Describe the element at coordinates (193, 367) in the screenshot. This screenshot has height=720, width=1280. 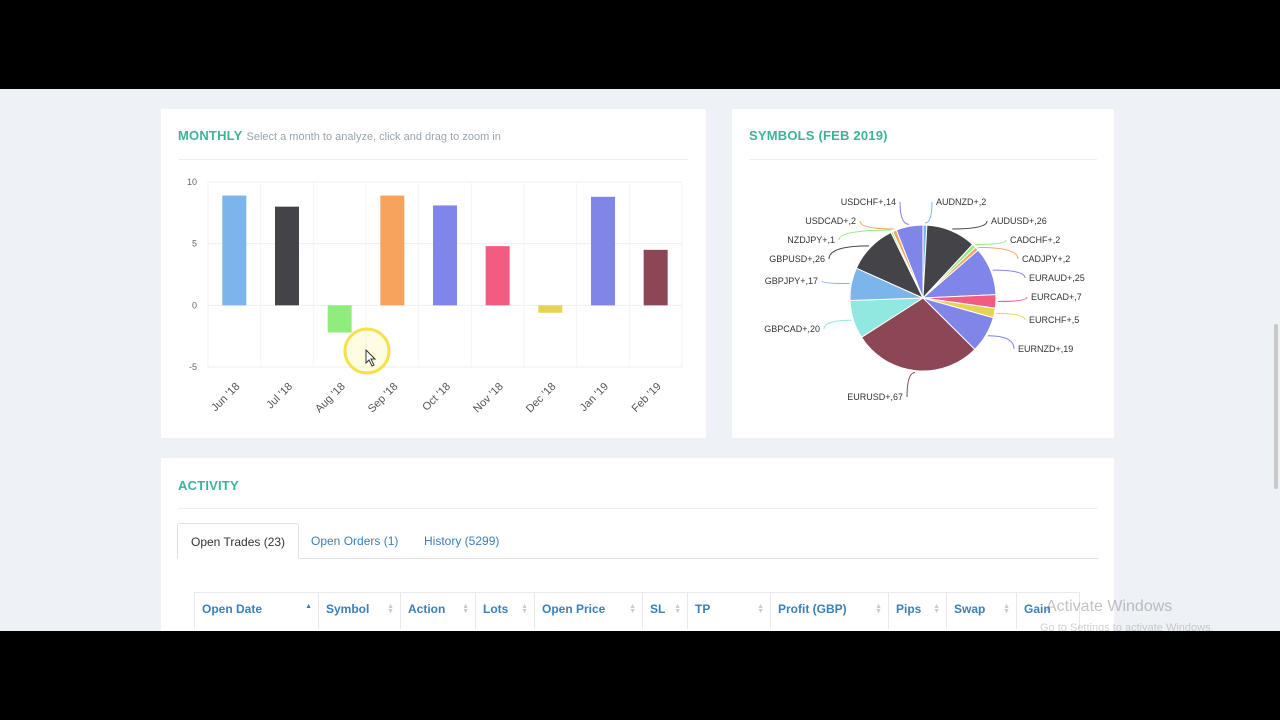
I see `y-tick-label: -5` at that location.